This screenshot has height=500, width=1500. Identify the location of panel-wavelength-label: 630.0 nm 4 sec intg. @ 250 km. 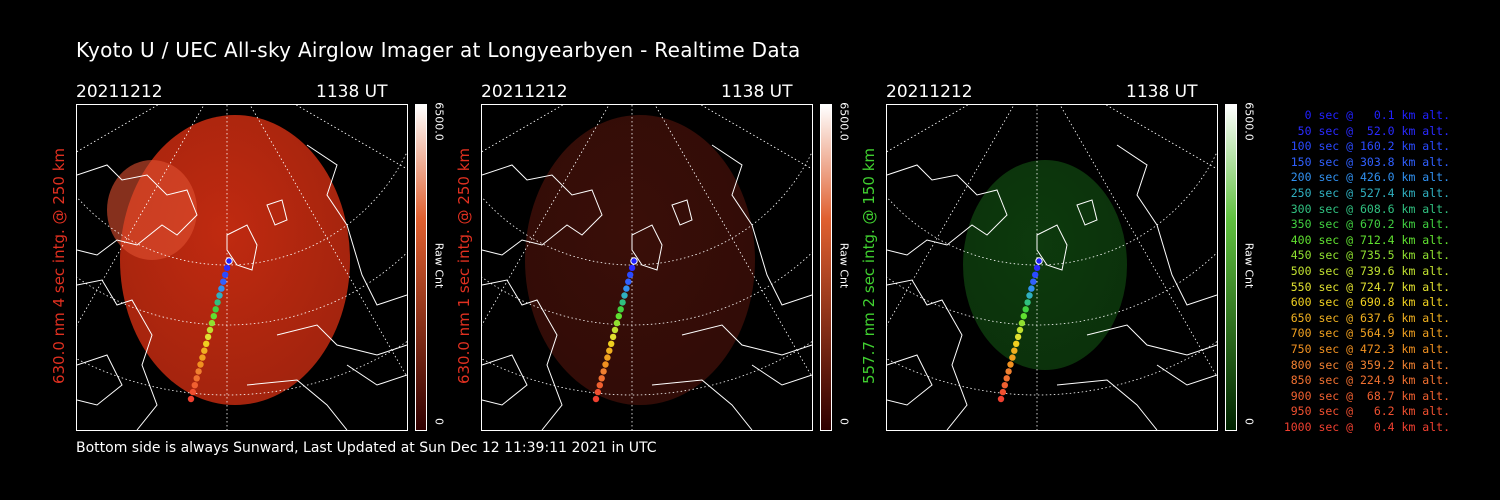
(59, 266).